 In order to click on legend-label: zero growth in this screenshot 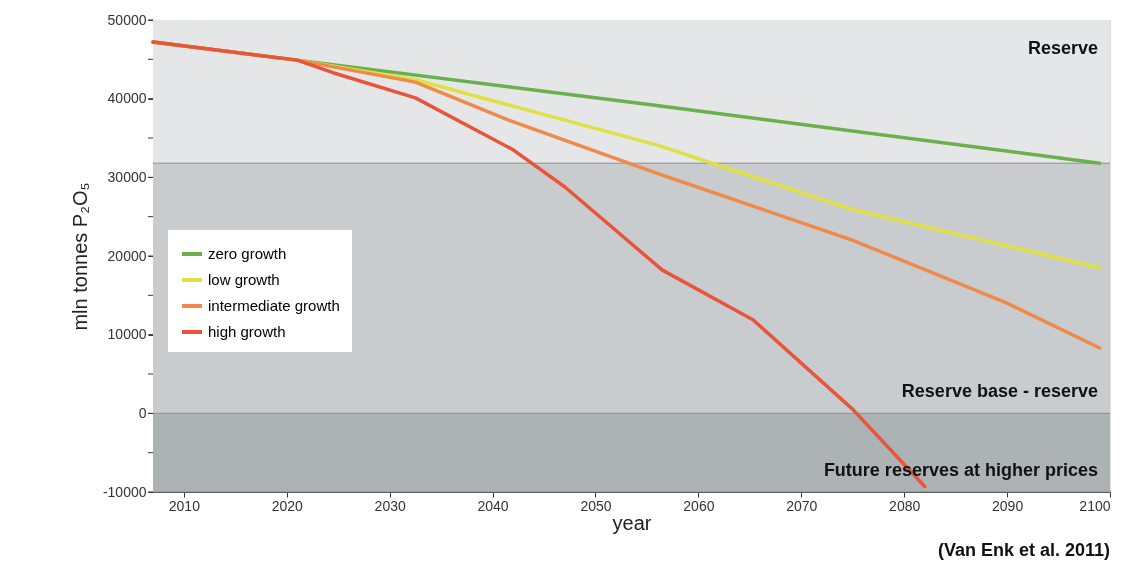, I will do `click(247, 253)`.